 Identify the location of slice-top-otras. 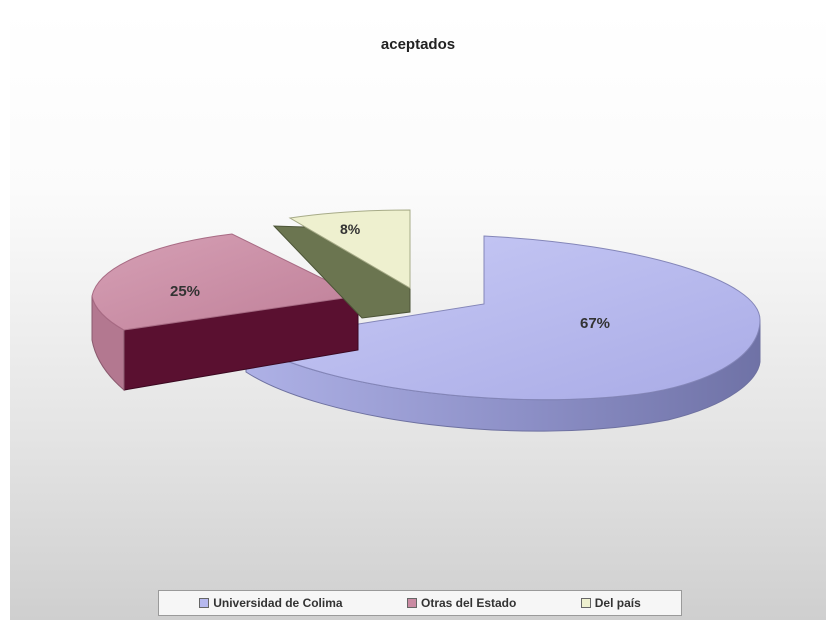
(225, 282).